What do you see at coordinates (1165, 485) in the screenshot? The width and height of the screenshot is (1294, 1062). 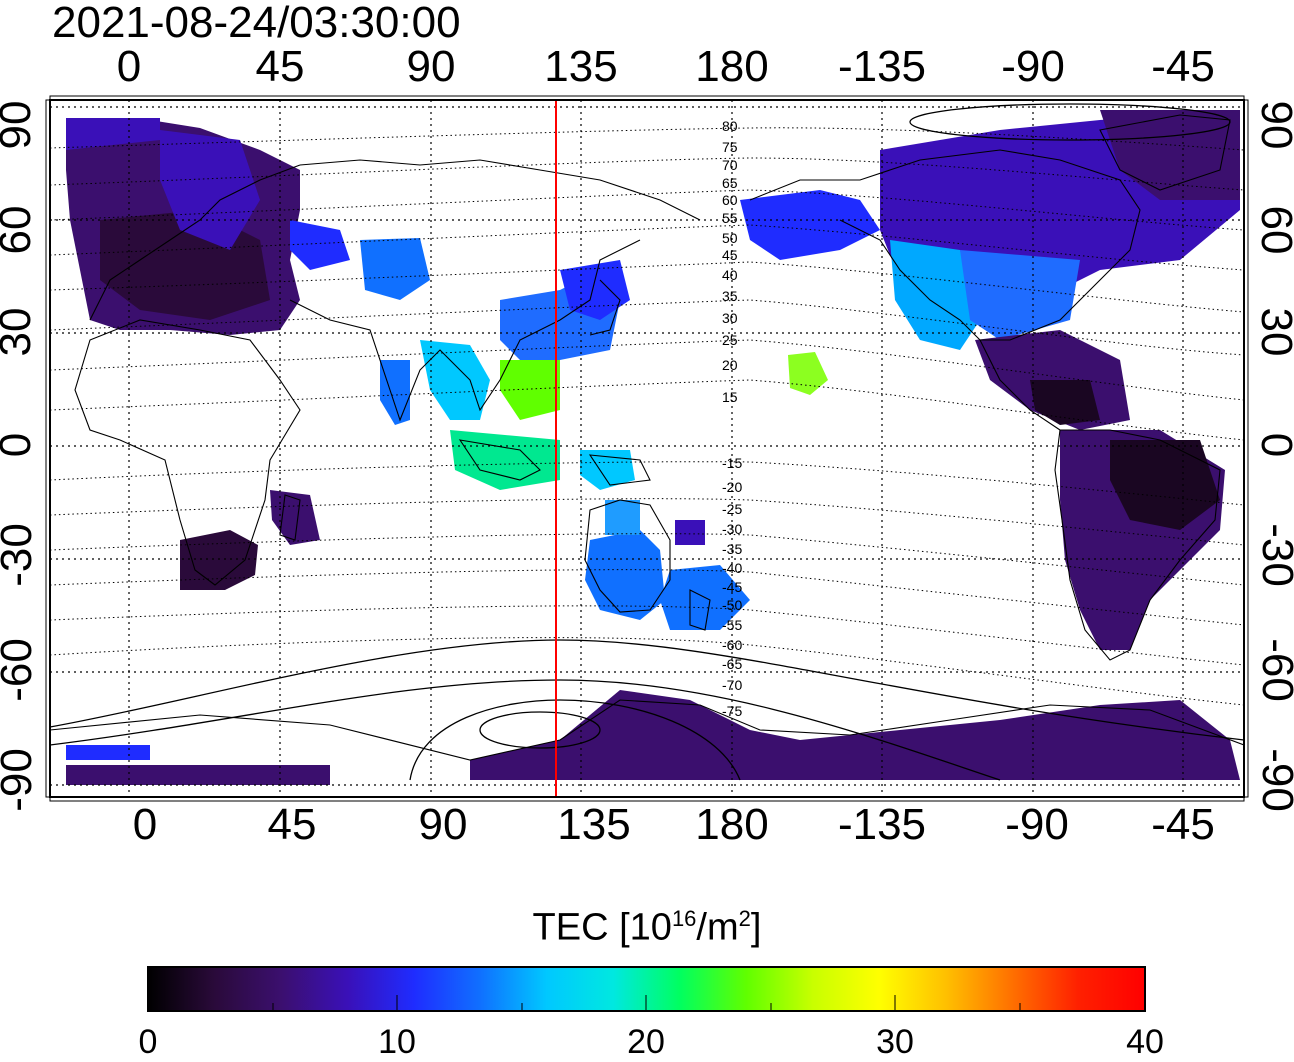 I see `tec-region-brazil-core` at bounding box center [1165, 485].